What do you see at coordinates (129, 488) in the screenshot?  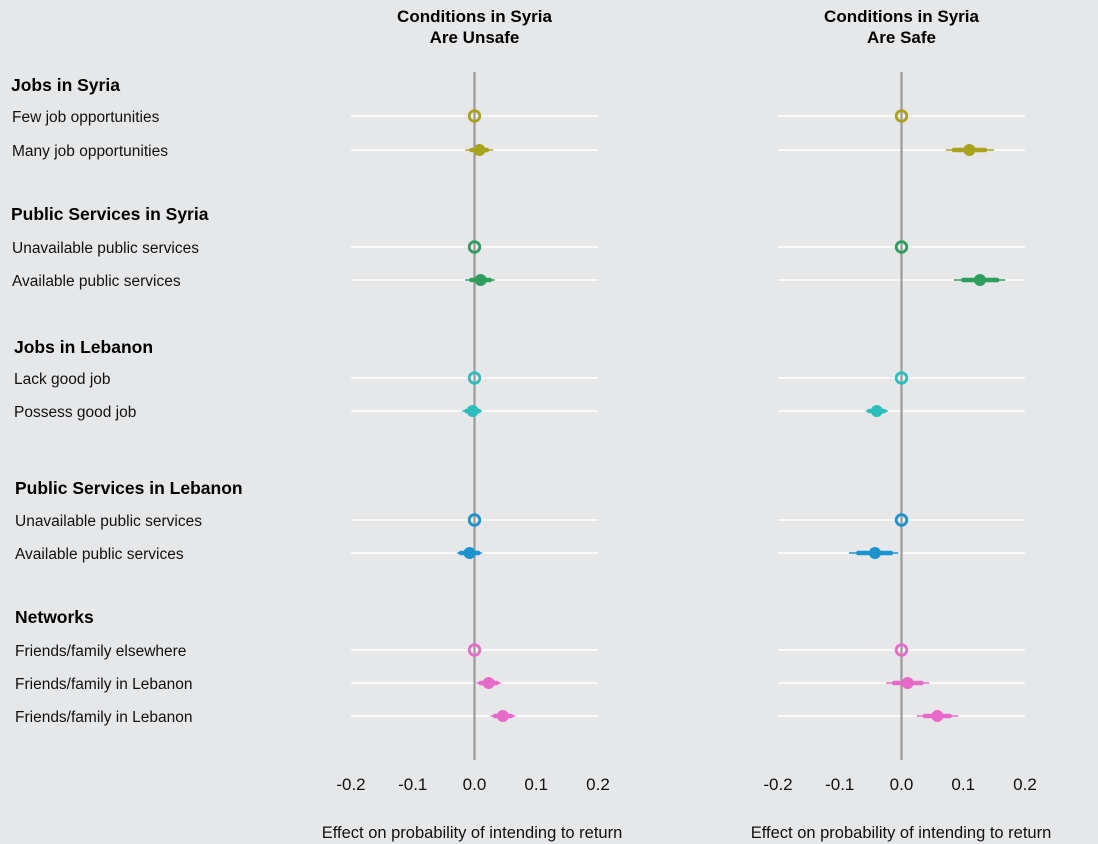 I see `group-label: Public Services in Lebanon` at bounding box center [129, 488].